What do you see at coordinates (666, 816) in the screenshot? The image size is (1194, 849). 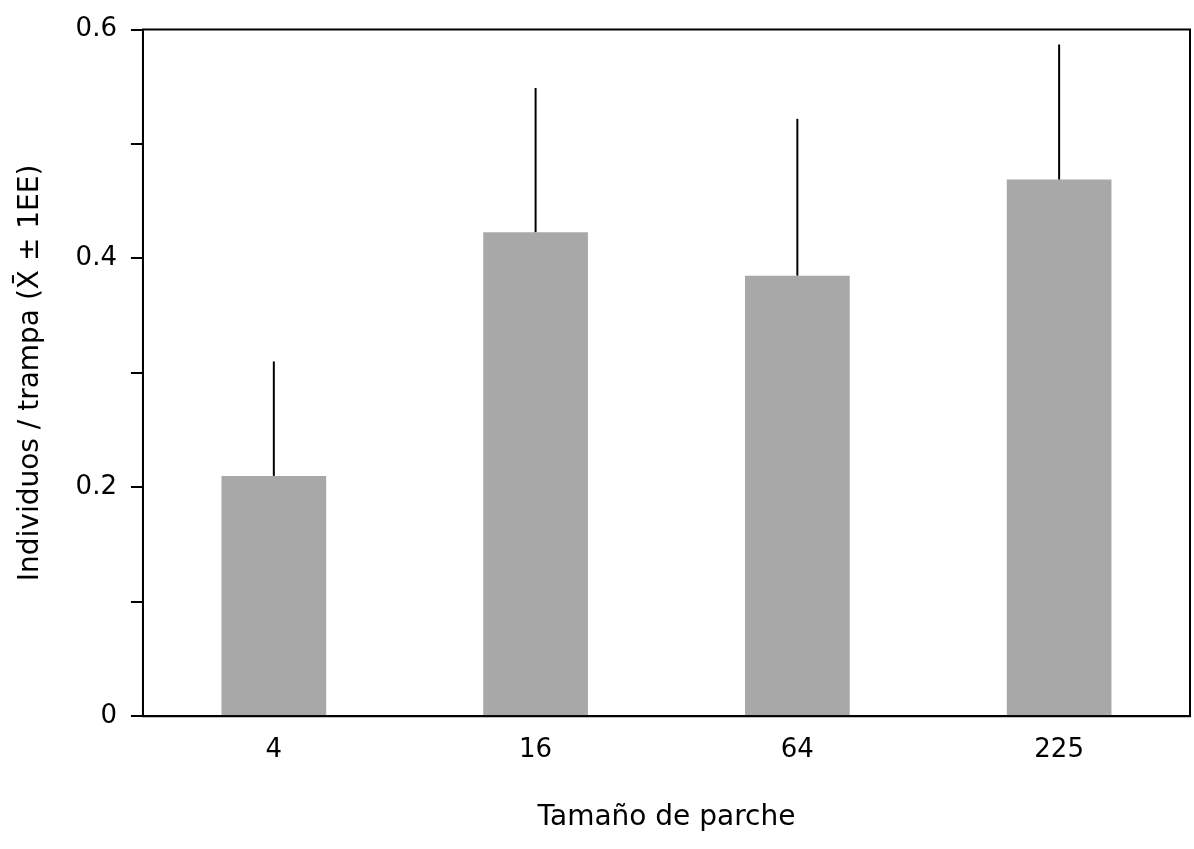 I see `x-axis-title: Tamaño de parche` at bounding box center [666, 816].